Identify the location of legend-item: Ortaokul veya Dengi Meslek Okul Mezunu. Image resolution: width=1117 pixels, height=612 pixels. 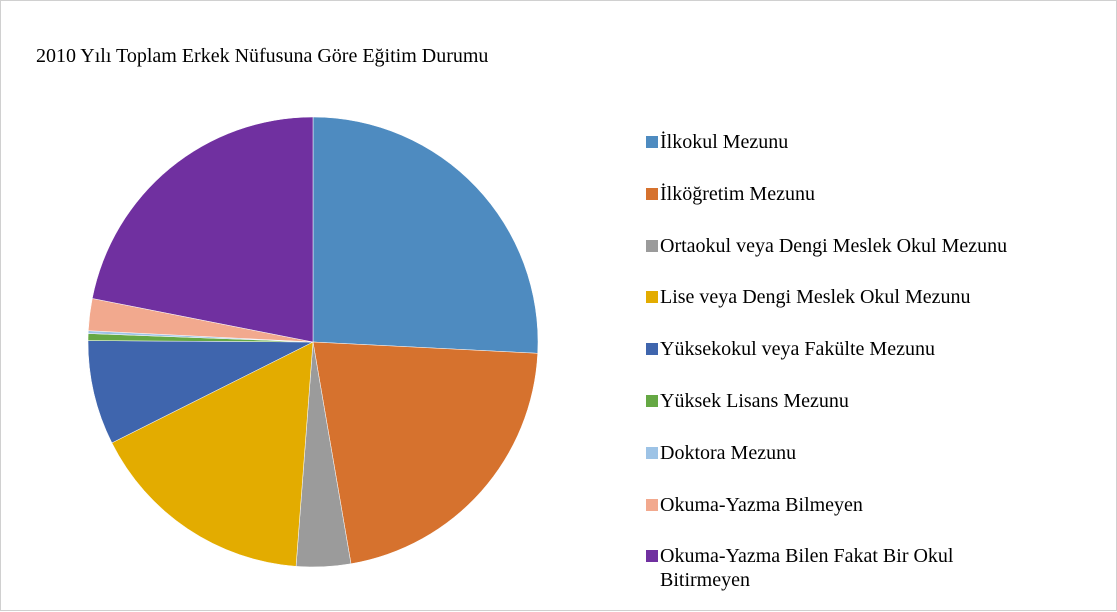
(846, 246).